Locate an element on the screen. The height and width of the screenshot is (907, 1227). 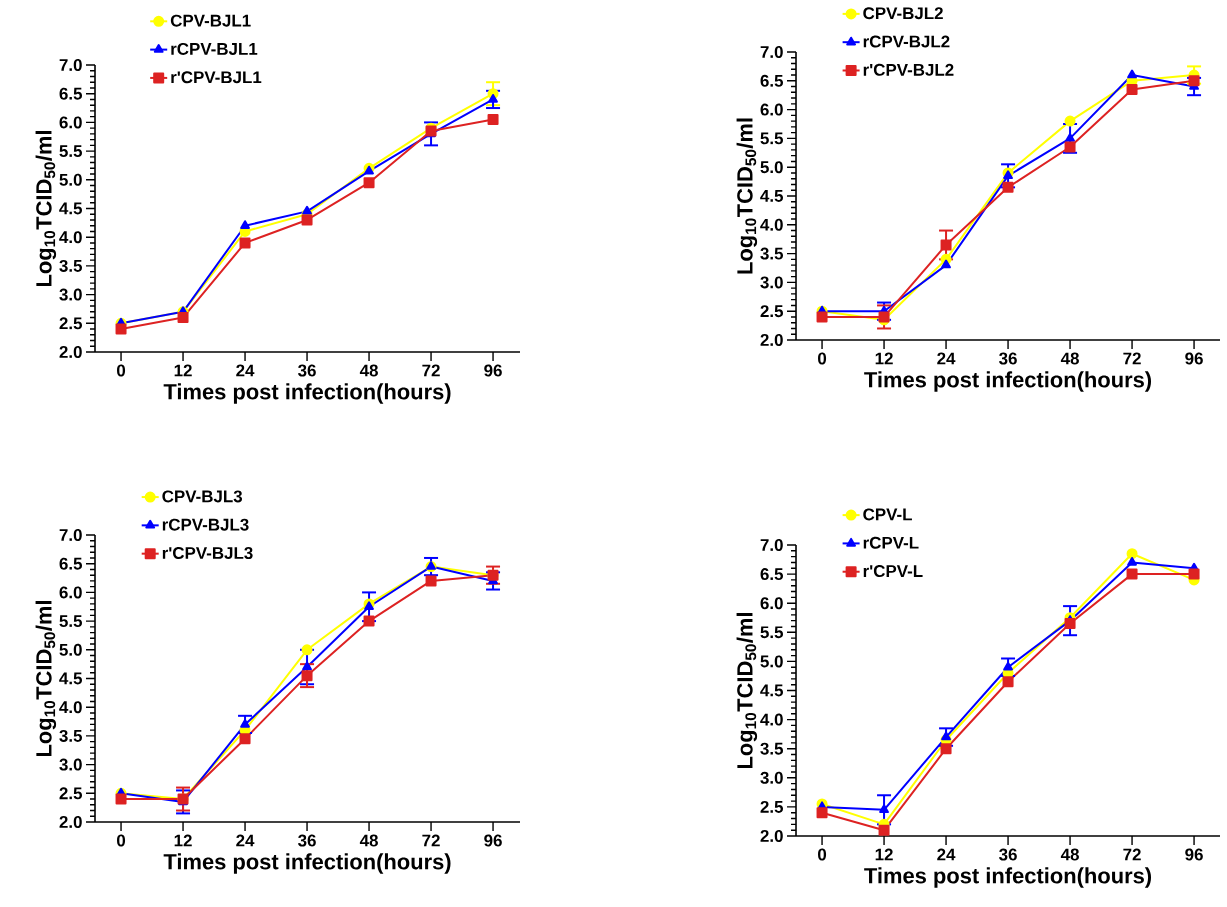
legend-label: CPV-BJL2 is located at coordinates (903, 13).